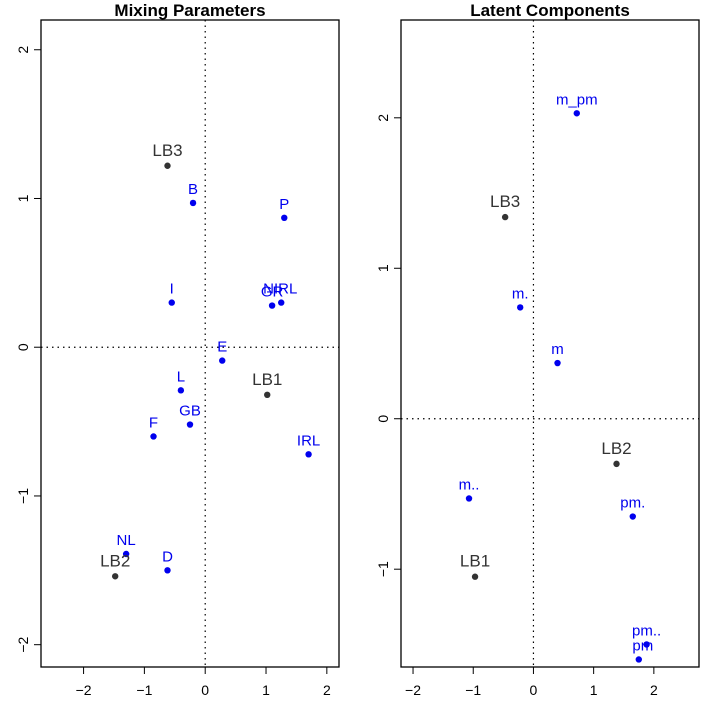 Image resolution: width=720 pixels, height=725 pixels. Describe the element at coordinates (632, 503) in the screenshot. I see `point-label: pm.` at that location.